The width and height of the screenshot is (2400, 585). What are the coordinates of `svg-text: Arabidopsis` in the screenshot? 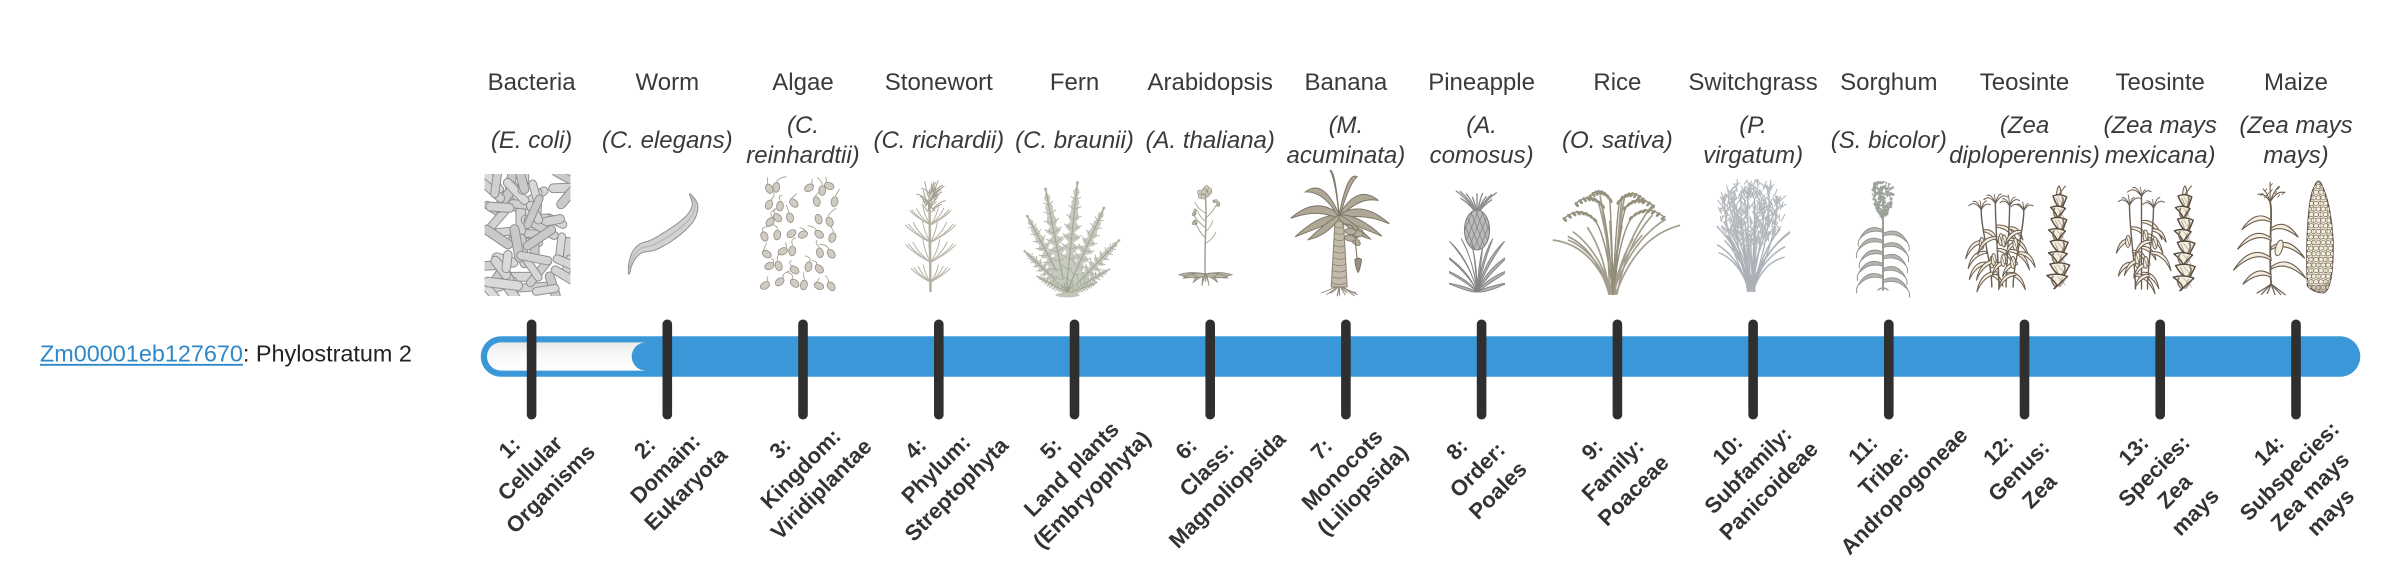 It's located at (1209, 82).